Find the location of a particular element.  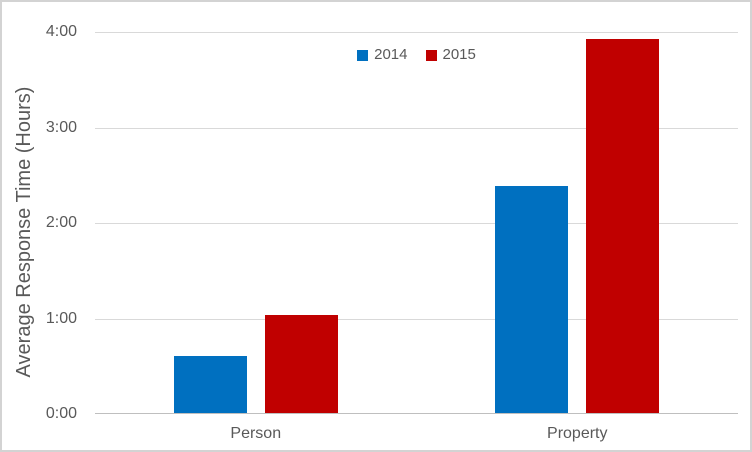

legend-item-2015: 2015 is located at coordinates (450, 55).